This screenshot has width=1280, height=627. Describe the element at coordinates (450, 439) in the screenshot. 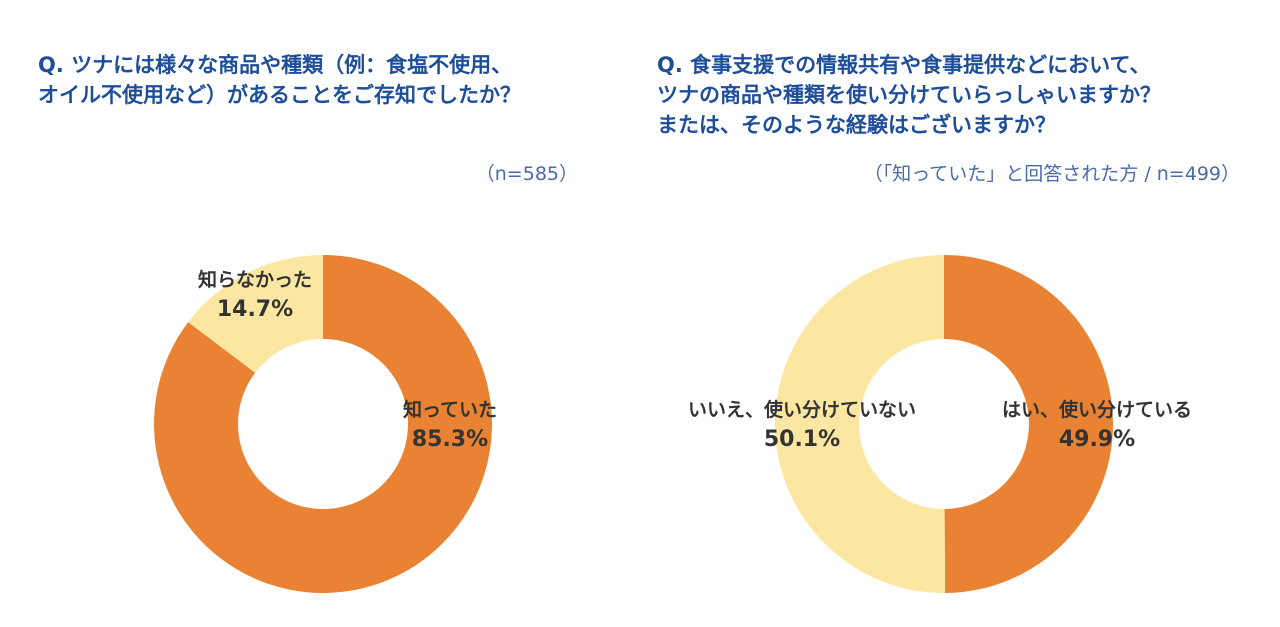

I see `slice-label-percent: 85.3%` at that location.